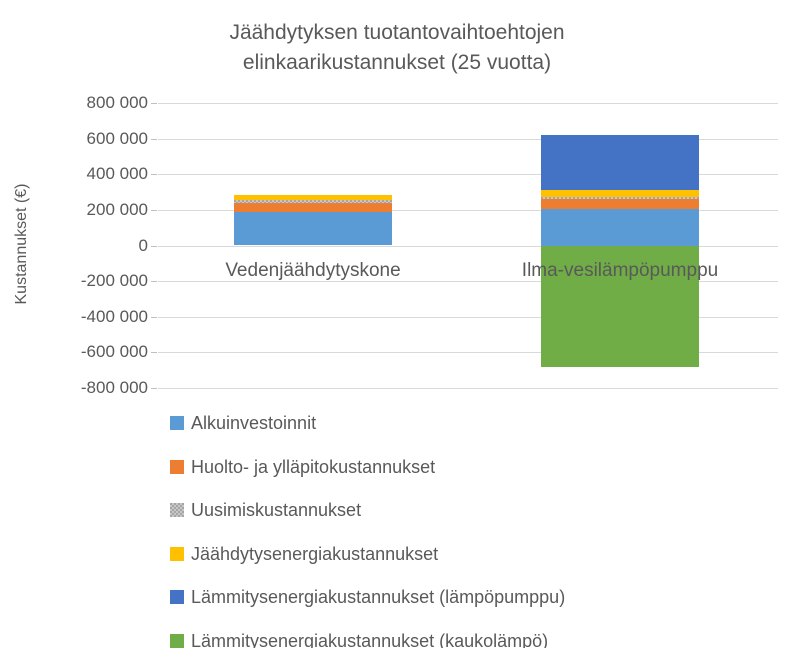 The image size is (794, 648). Describe the element at coordinates (254, 423) in the screenshot. I see `legend-label-alkuinvestoinnit: Alkuinvestoinnit` at that location.